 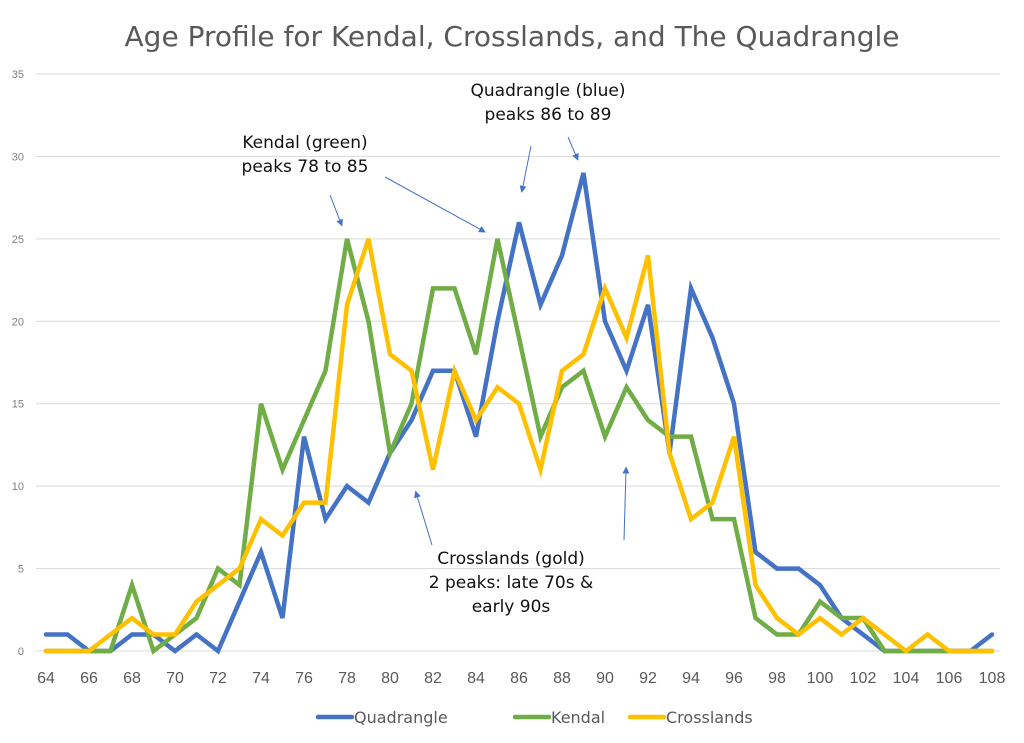 What do you see at coordinates (863, 678) in the screenshot?
I see `x-tick-label: 102` at bounding box center [863, 678].